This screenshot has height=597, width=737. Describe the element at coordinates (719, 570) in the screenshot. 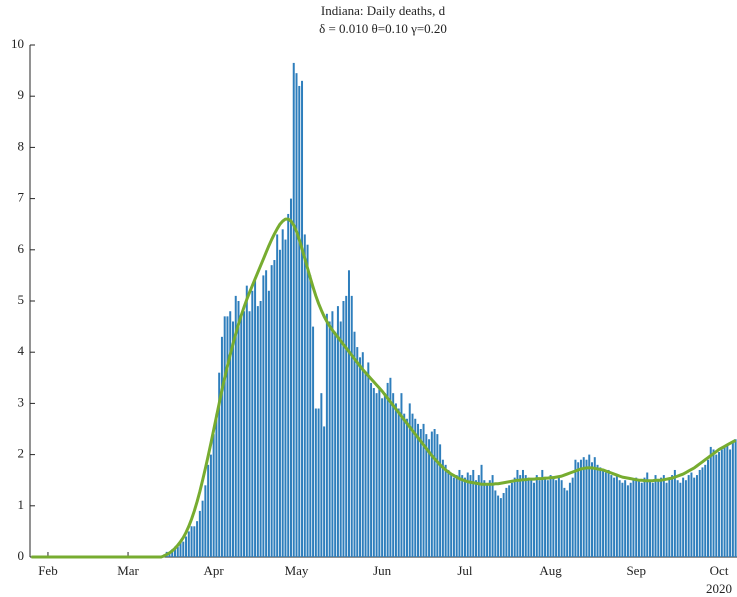

I see `x-tick-label: Oct` at that location.